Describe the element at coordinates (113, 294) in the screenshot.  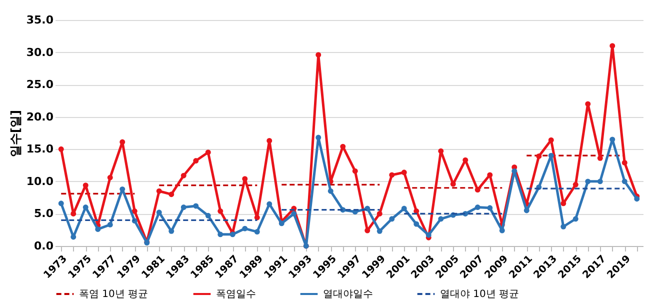
I see `legend-label: 폭염 10년 평균` at that location.